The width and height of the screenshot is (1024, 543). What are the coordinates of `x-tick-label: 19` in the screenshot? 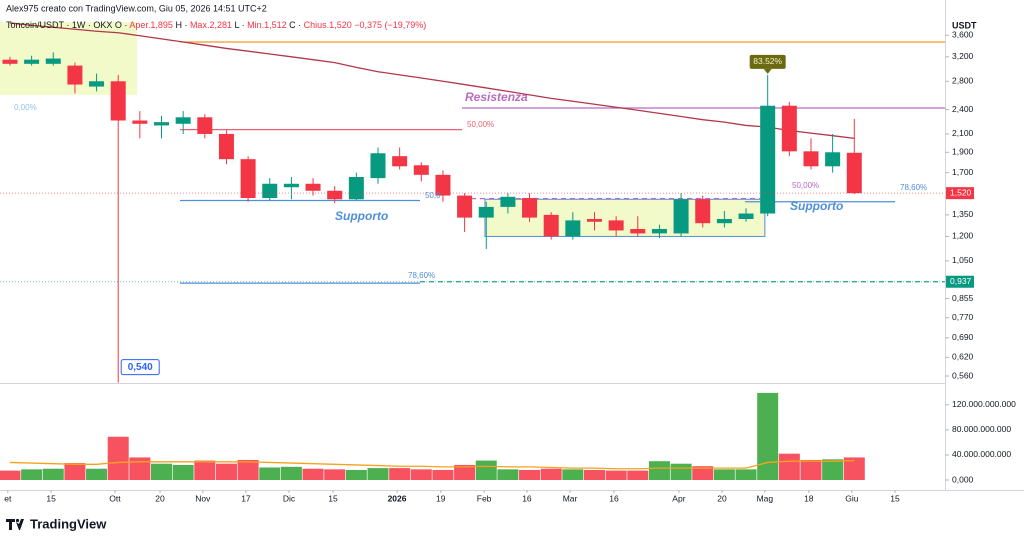 It's located at (441, 498).